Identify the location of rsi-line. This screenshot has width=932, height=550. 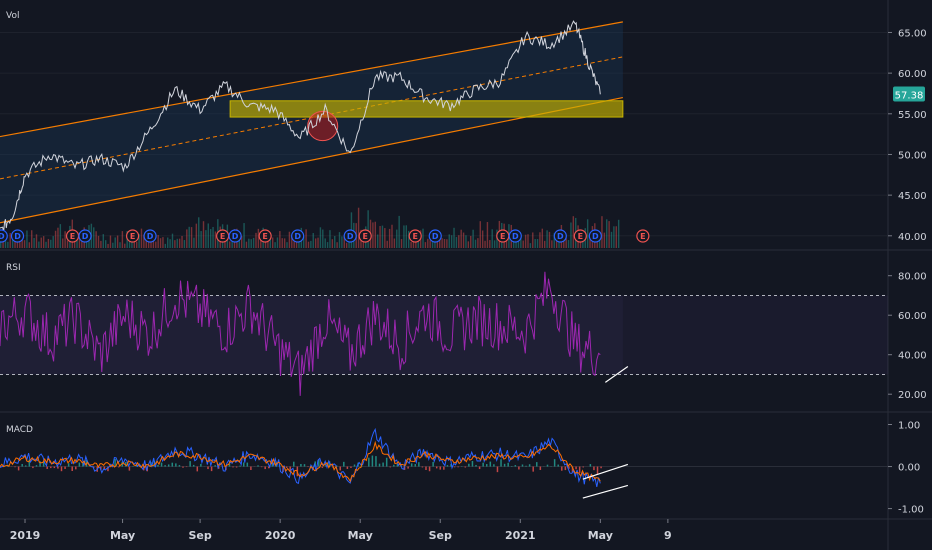
(300, 333).